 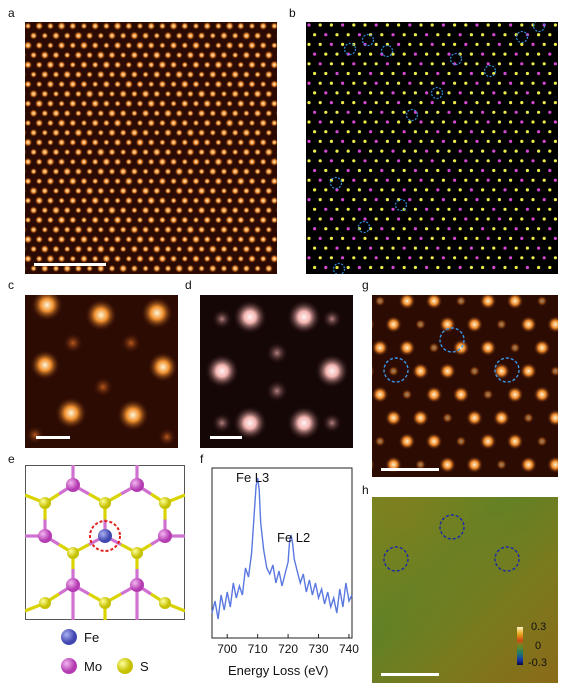 I want to click on x-tick-label-720: 720, so click(x=288, y=649).